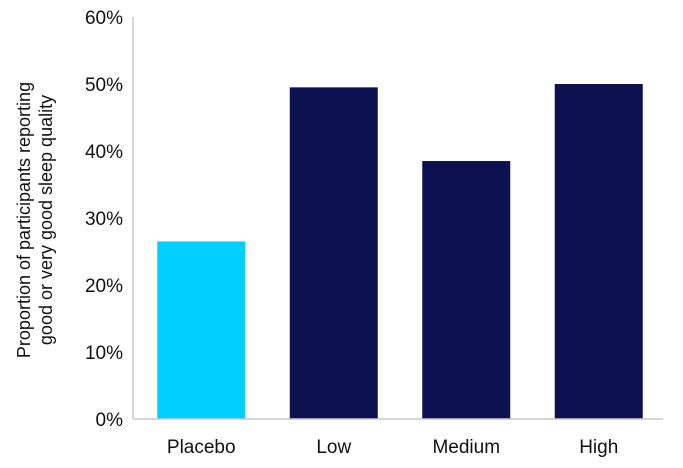 The image size is (683, 468). Describe the element at coordinates (333, 447) in the screenshot. I see `x-tick-label: Low` at that location.